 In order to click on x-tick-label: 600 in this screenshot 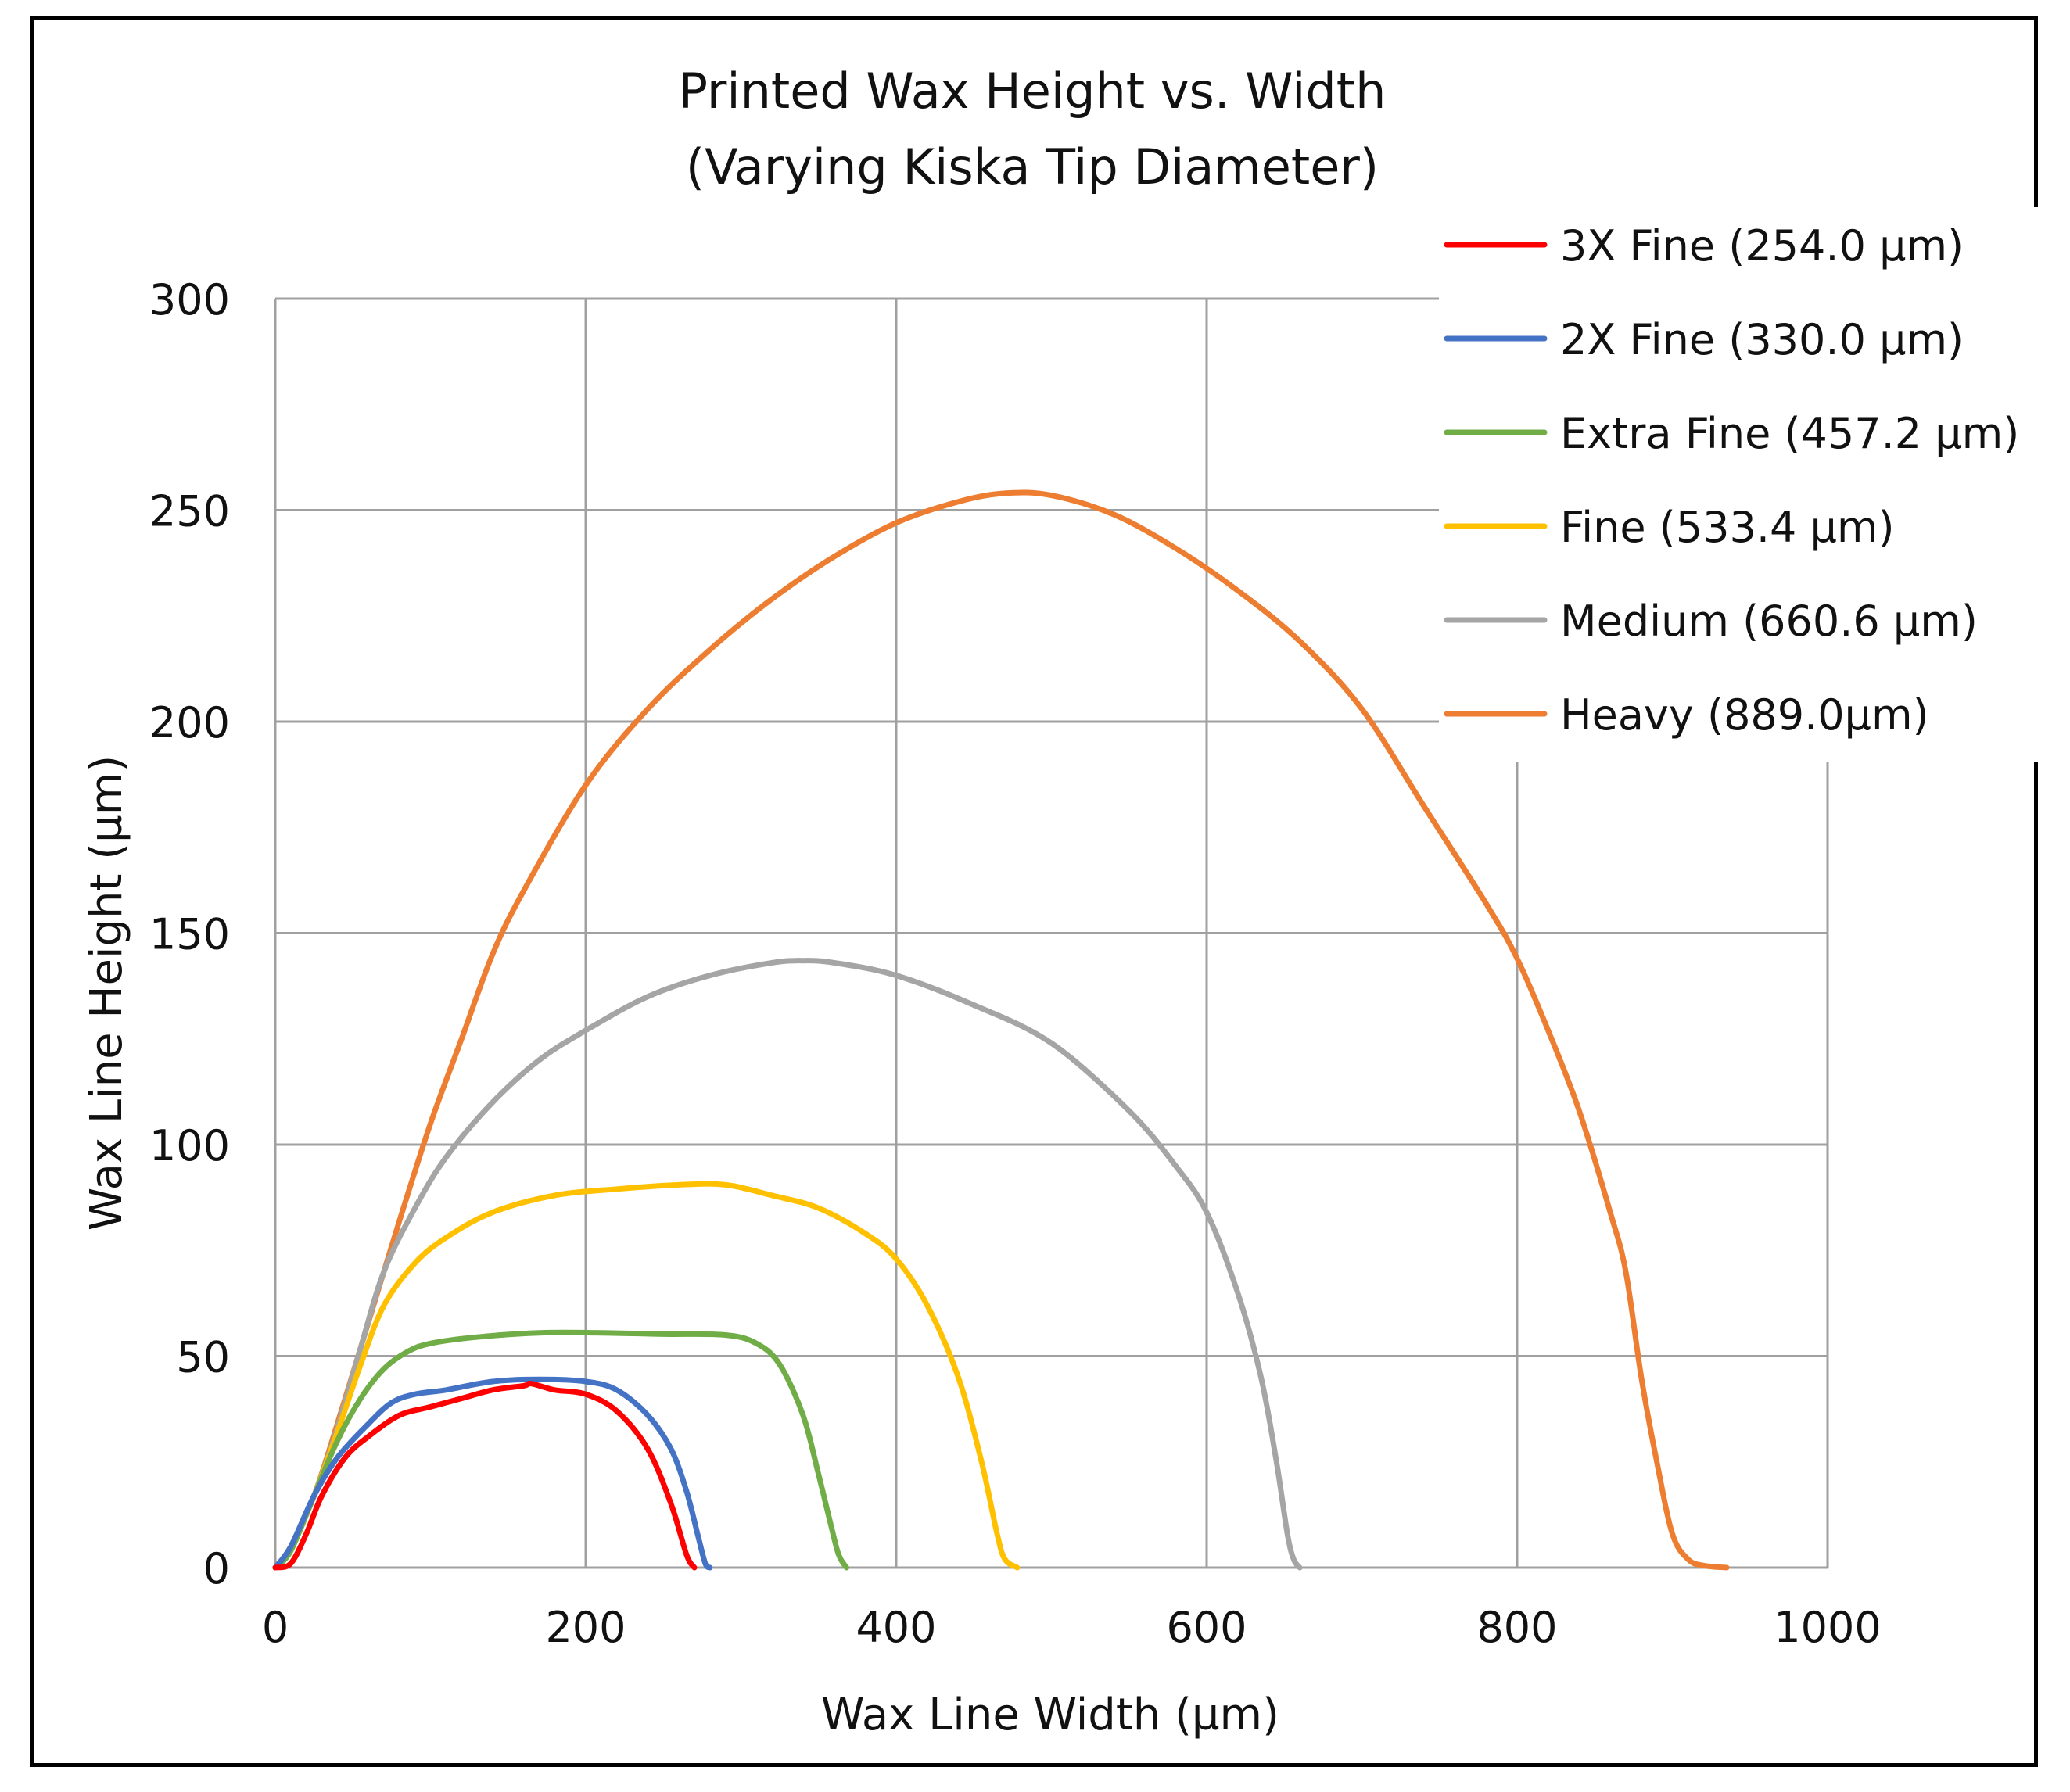, I will do `click(1206, 1627)`.